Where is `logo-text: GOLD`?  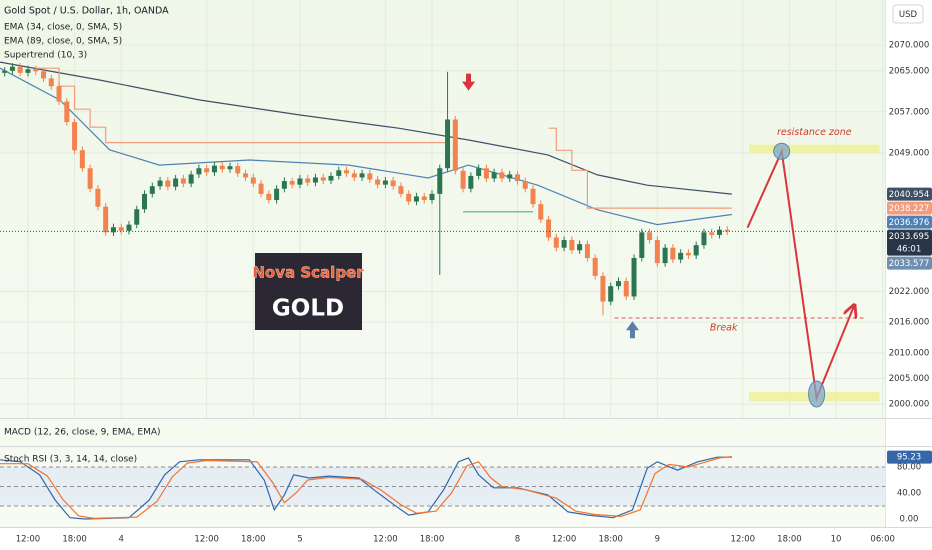 logo-text: GOLD is located at coordinates (308, 309).